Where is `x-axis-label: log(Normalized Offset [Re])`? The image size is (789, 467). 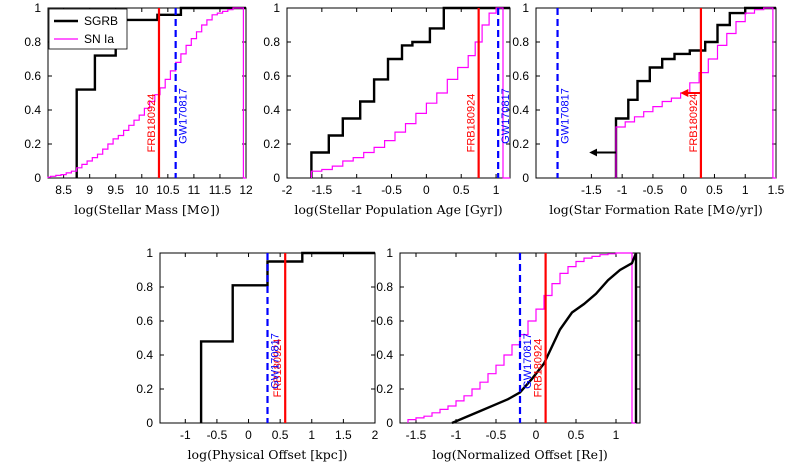 x-axis-label: log(Normalized Offset [Re]) is located at coordinates (519, 454).